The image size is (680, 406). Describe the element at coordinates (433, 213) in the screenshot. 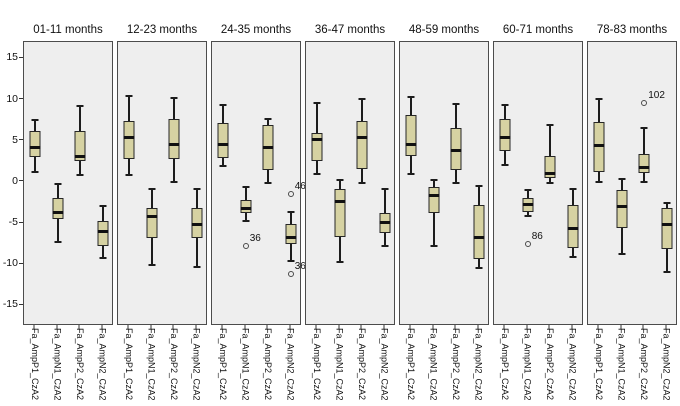

I see `whisker` at that location.